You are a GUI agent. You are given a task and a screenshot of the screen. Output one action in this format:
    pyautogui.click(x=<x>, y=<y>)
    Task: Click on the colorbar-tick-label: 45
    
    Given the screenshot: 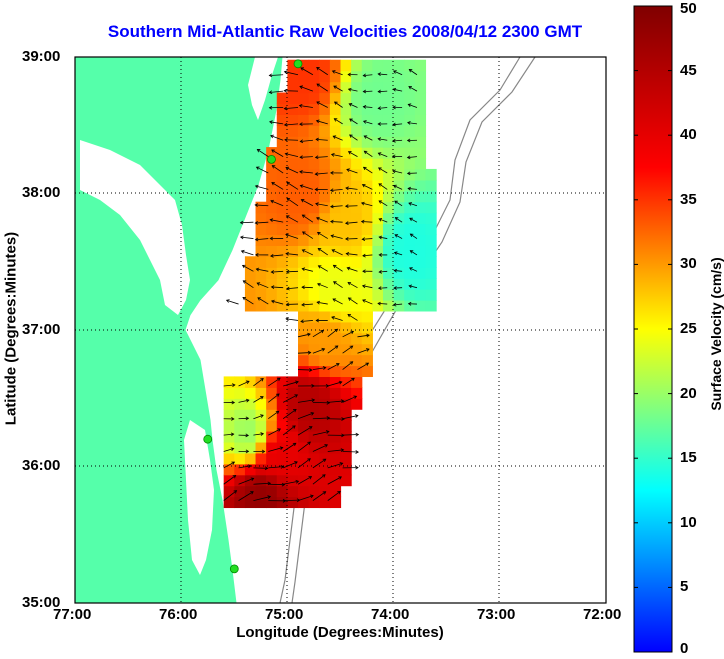 What is the action you would take?
    pyautogui.click(x=688, y=70)
    